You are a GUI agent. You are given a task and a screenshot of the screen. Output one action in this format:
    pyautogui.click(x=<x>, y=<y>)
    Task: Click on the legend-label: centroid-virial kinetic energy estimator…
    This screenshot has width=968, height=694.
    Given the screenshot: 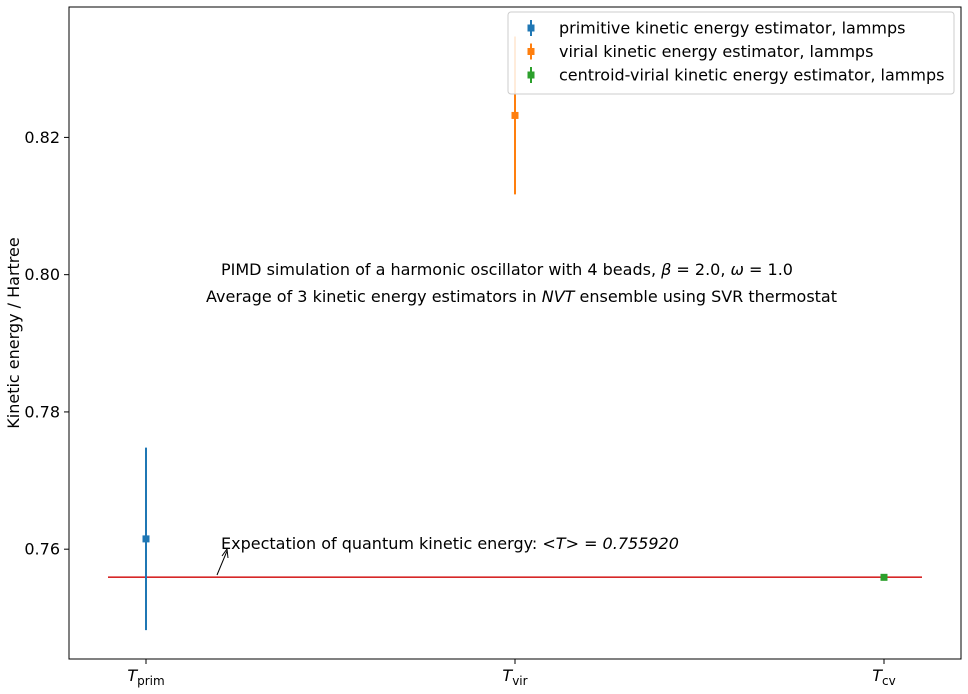 What is the action you would take?
    pyautogui.click(x=751, y=75)
    